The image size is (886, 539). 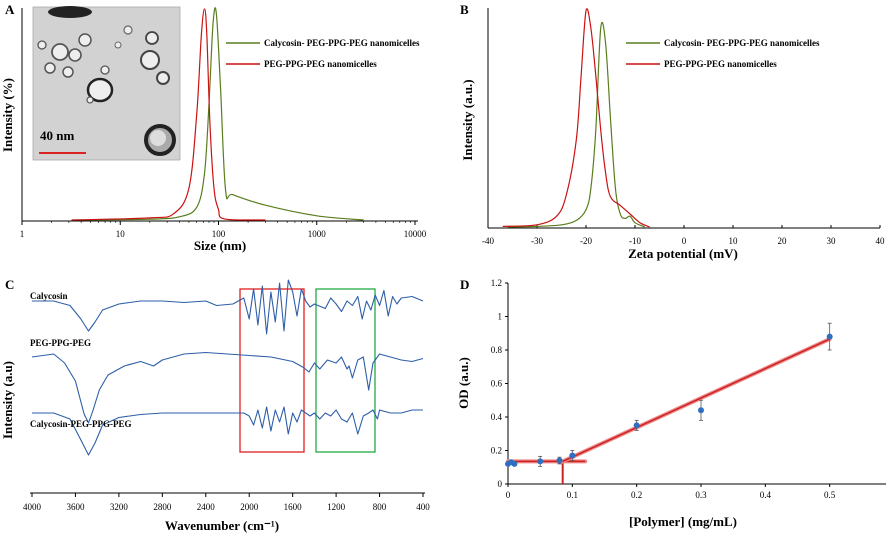 What do you see at coordinates (60, 343) in the screenshot?
I see `trace-label-peg-ppg-peg: PEG-PPG-PEG` at bounding box center [60, 343].